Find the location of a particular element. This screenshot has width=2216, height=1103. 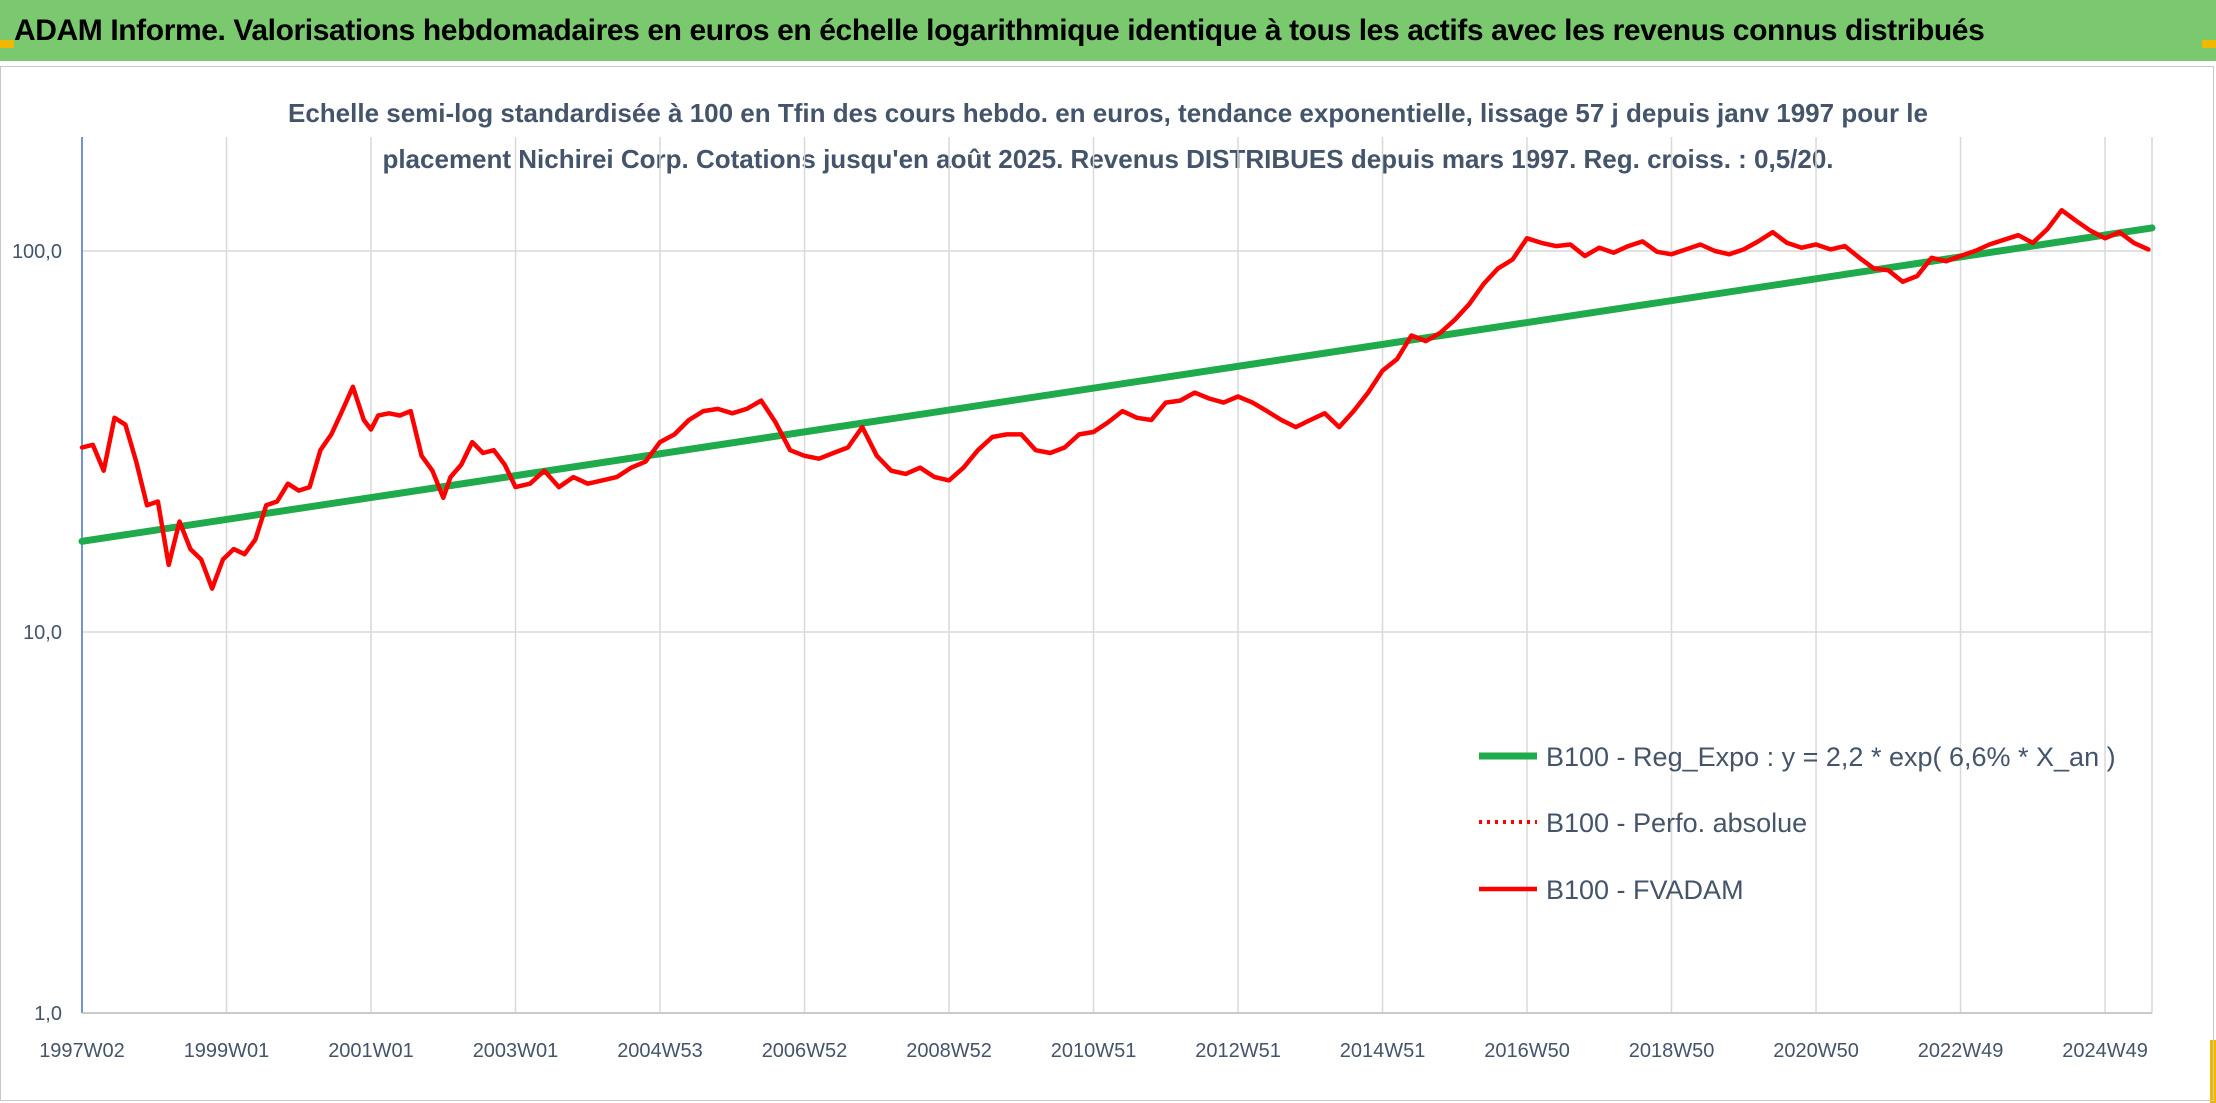

x-tick-label: 2020W50 is located at coordinates (1816, 1051).